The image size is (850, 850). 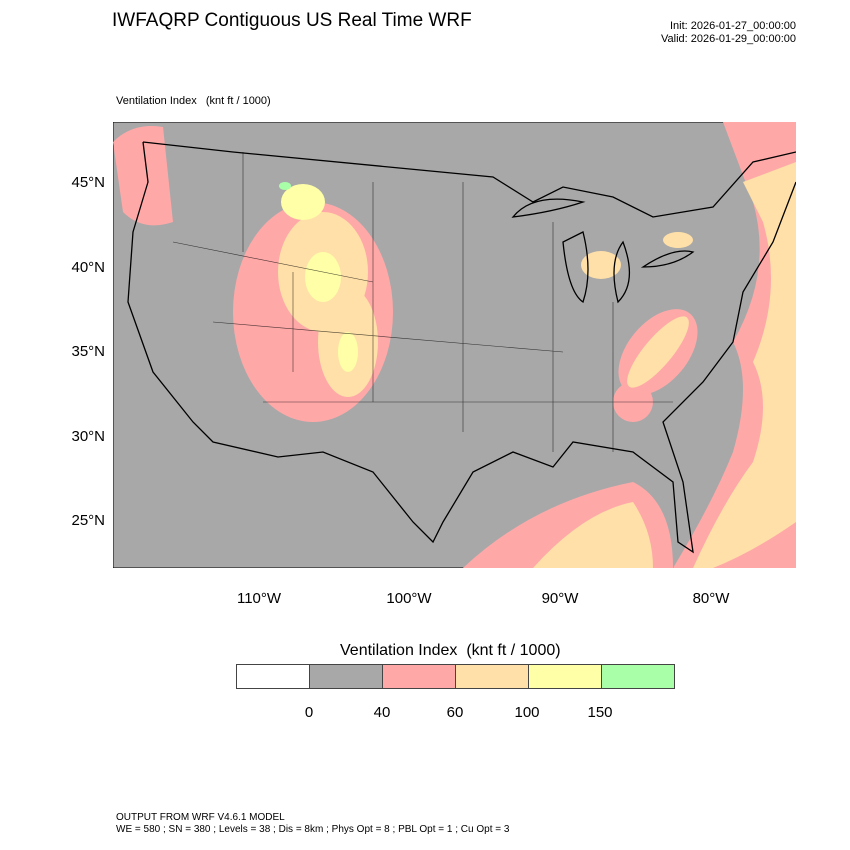 What do you see at coordinates (292, 20) in the screenshot?
I see `plot-title: IWFAQRP Contiguous US Real Time WRF` at bounding box center [292, 20].